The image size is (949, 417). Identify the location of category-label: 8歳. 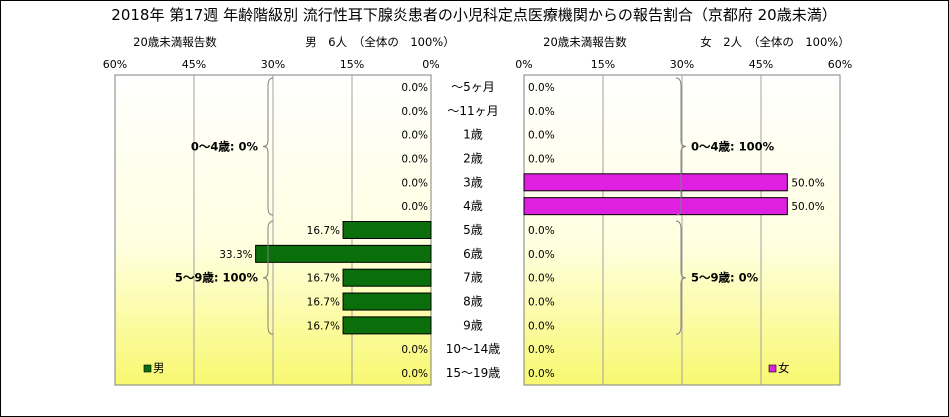
(473, 302).